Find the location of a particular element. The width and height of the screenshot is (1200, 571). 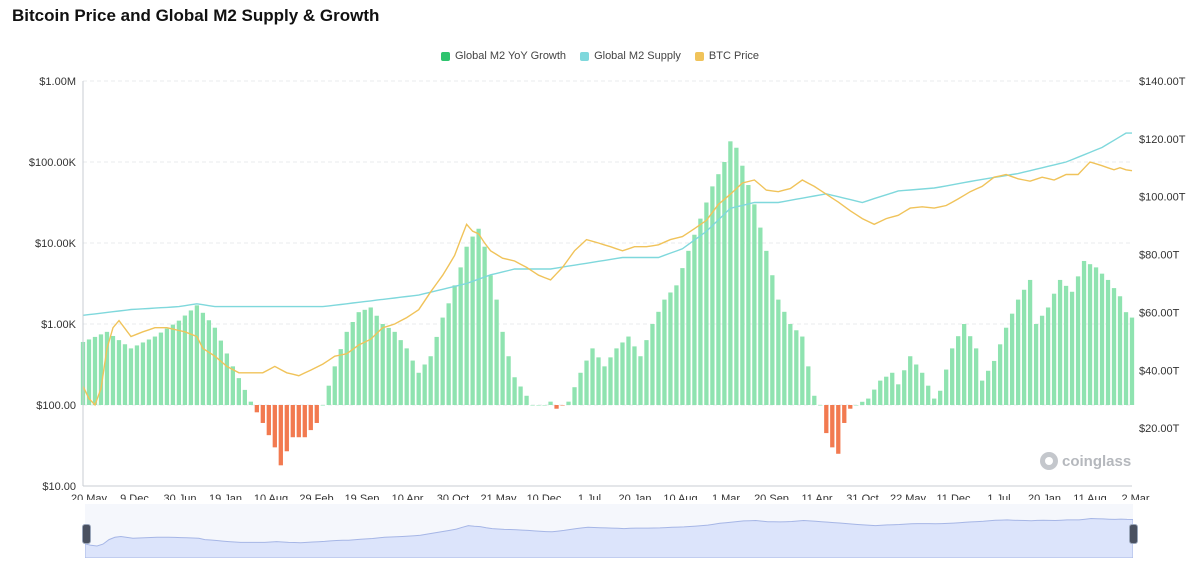

legend-item-btc-price: BTC Price is located at coordinates (727, 56).